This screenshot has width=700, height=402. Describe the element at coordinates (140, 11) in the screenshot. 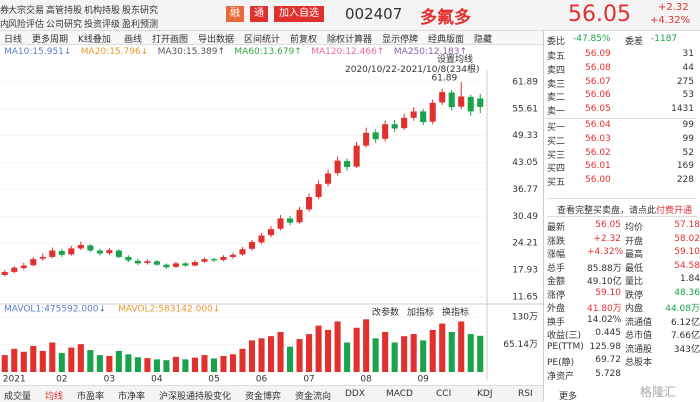

I see `nav-link: 股东研究` at that location.